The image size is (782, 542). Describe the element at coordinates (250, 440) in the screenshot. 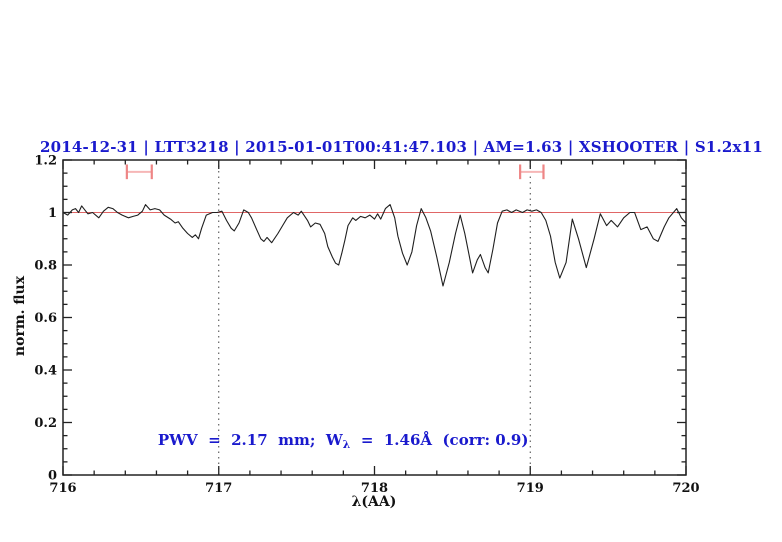

I see `pwv-annotation-prefix: PWV = 2.17 mm; W` at that location.